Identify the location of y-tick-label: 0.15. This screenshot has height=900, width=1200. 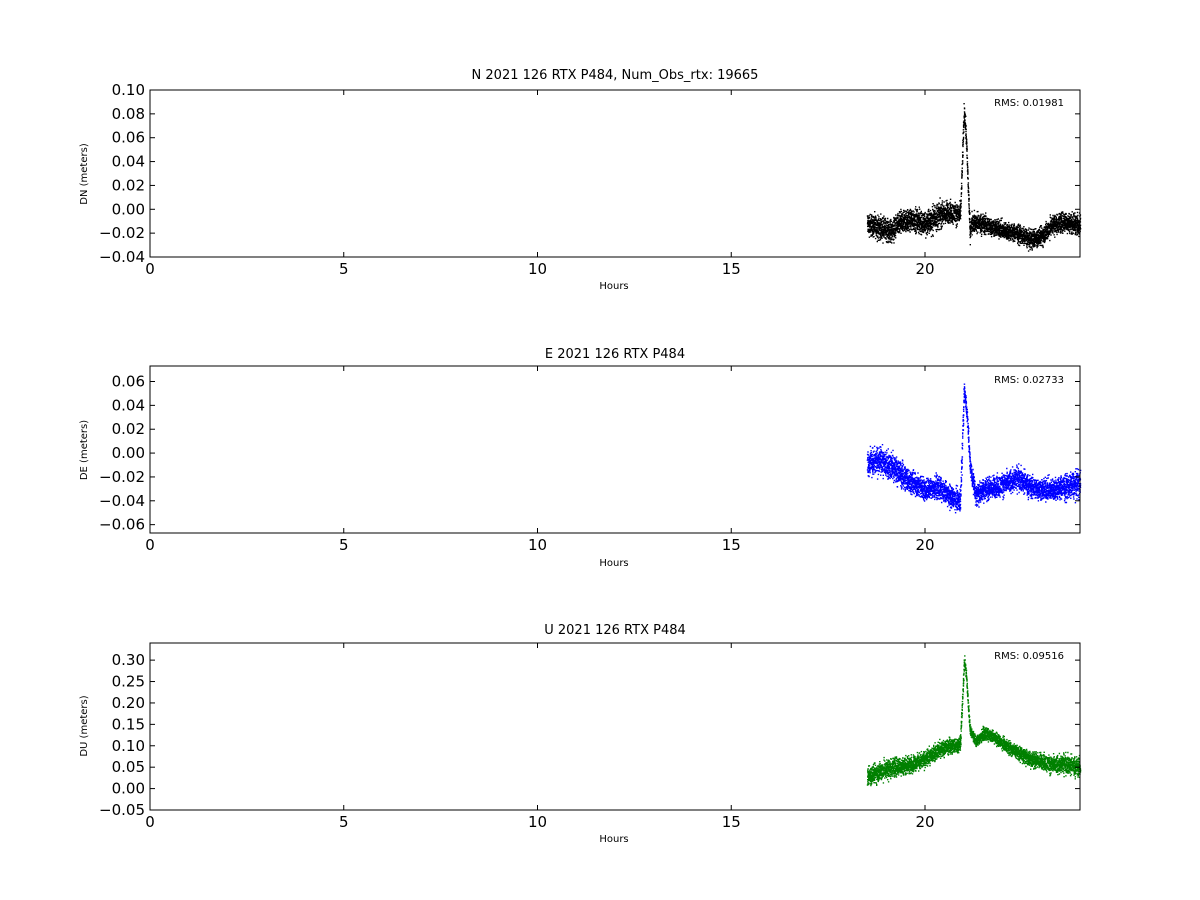
(128, 724).